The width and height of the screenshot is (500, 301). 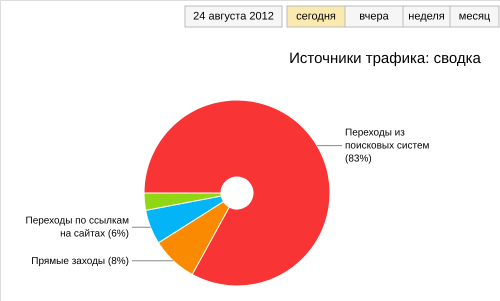 What do you see at coordinates (78, 228) in the screenshot?
I see `slice-label: Переходы по ссылкам на сайтах (6%)` at bounding box center [78, 228].